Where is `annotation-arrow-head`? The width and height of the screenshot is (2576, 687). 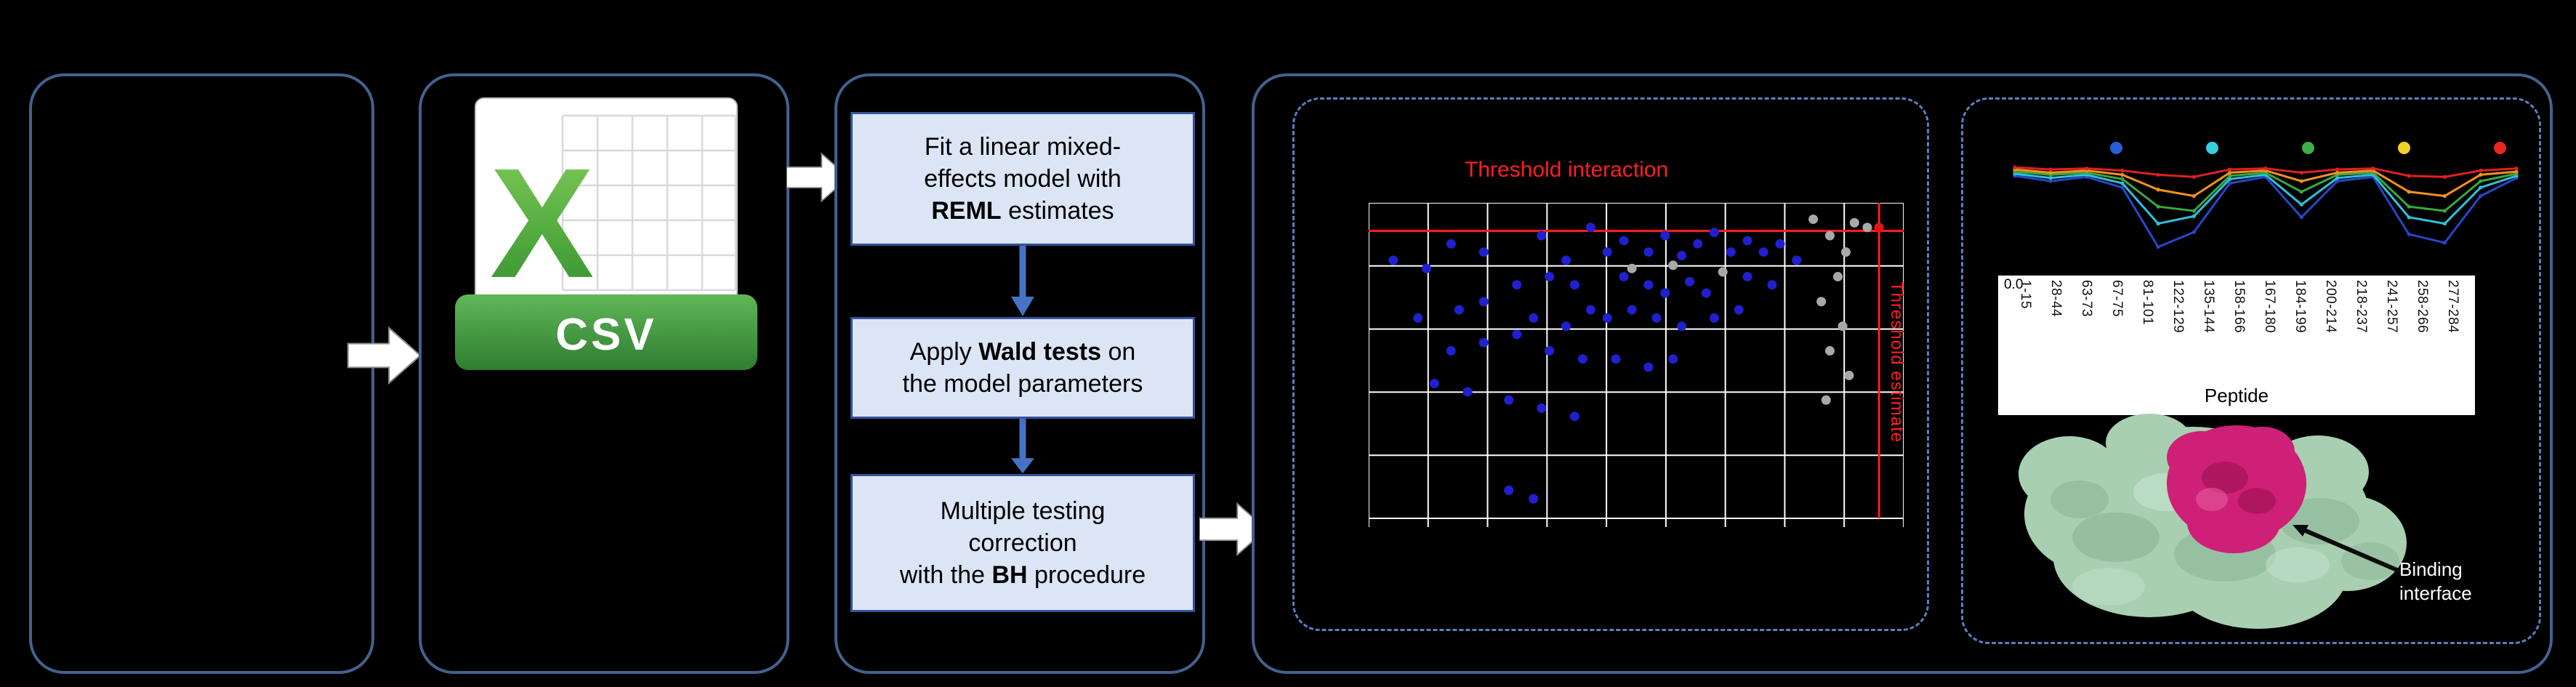 annotation-arrow-head is located at coordinates (2301, 531).